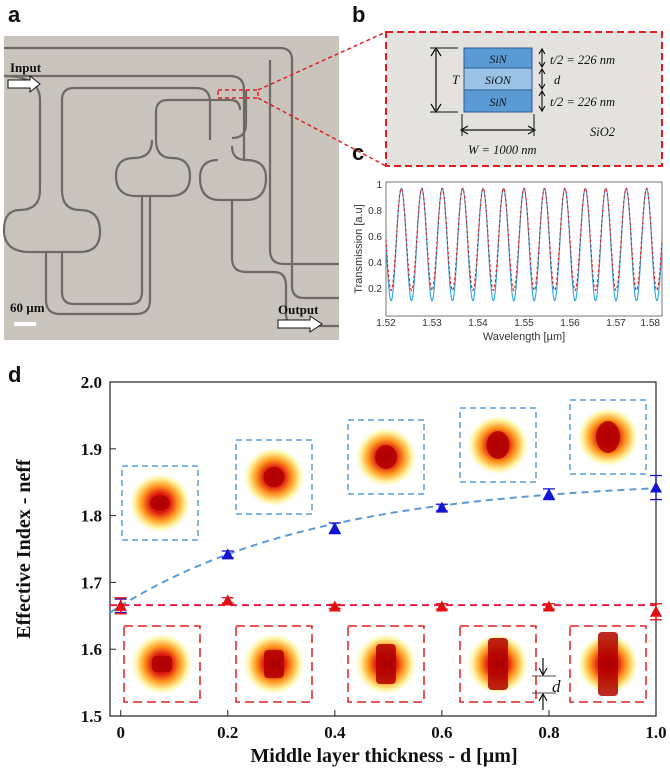 The height and width of the screenshot is (779, 670). What do you see at coordinates (91, 516) in the screenshot?
I see `y-tick-label: 1.8` at bounding box center [91, 516].